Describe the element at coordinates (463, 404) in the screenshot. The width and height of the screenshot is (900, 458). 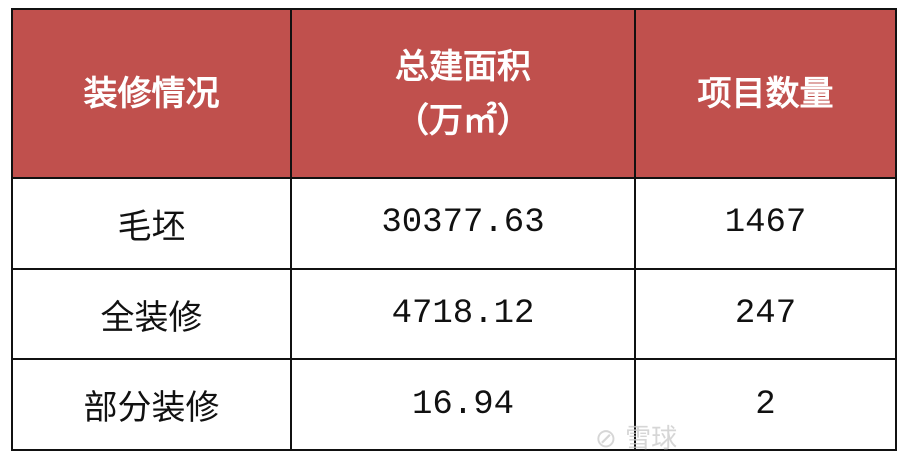
I see `cell-area: 16.94` at that location.